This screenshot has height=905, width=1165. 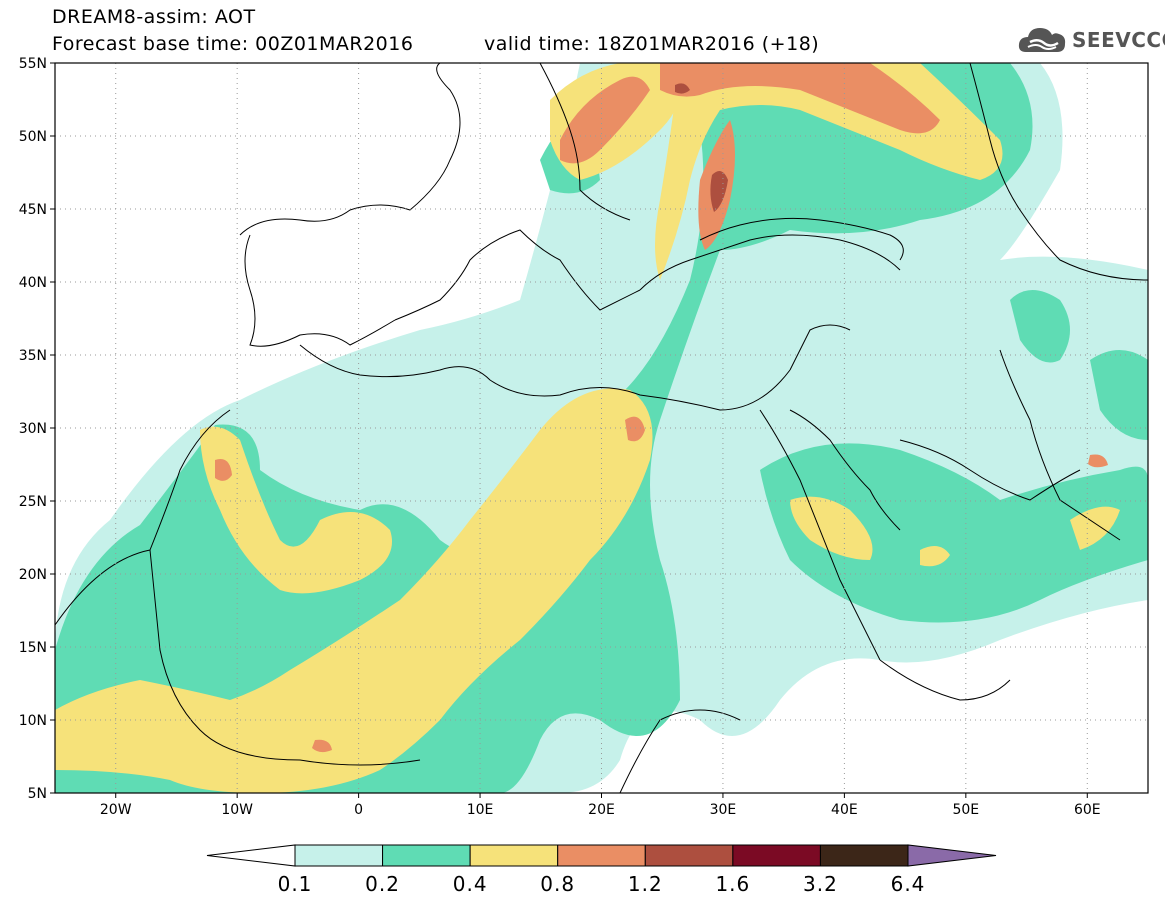 I want to click on lon-tick-label: 50E, so click(x=965, y=810).